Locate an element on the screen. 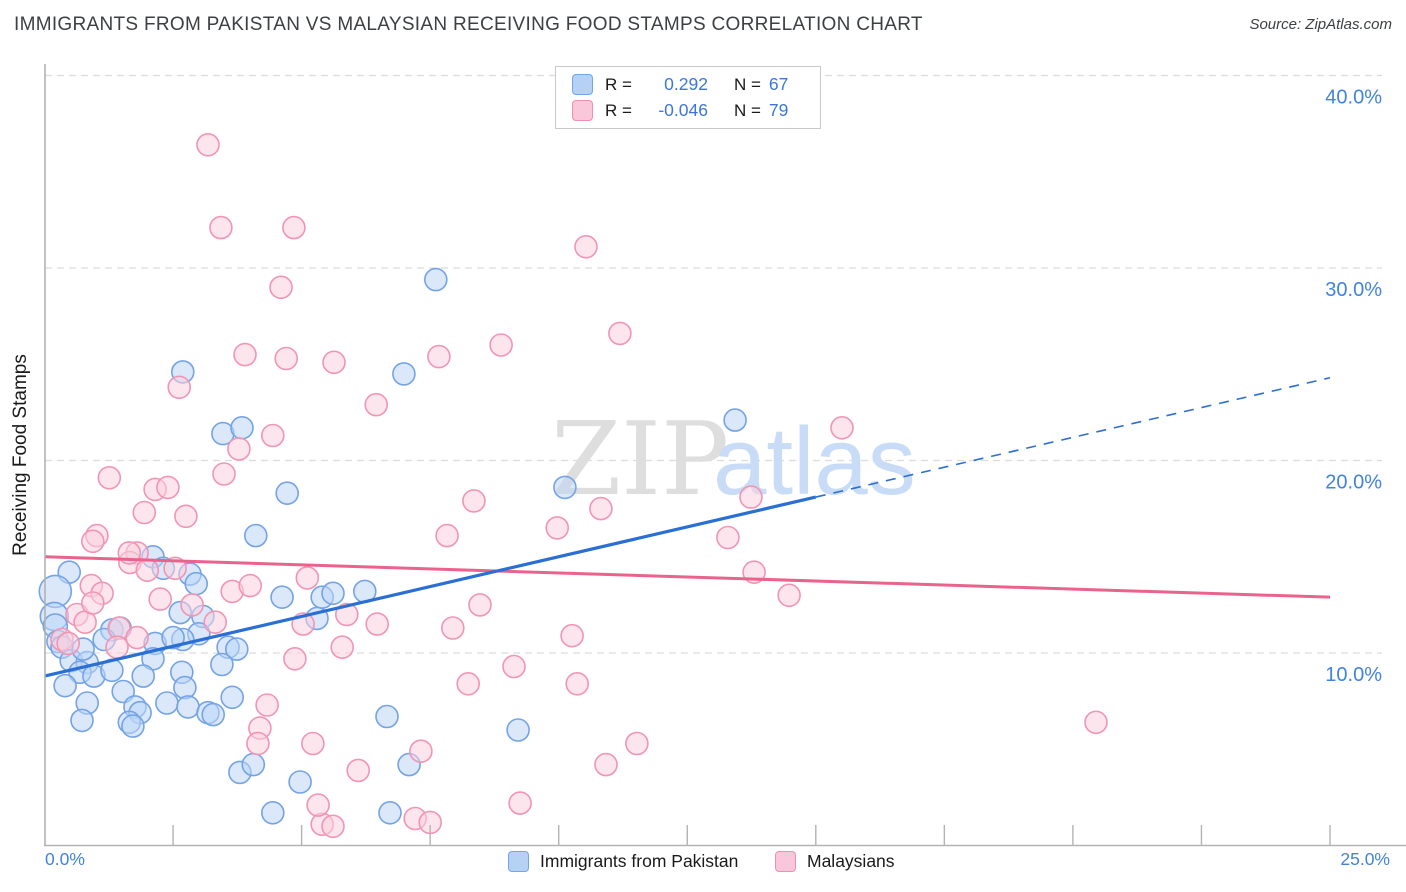  legend-item-pakistan: Immigrants from Pakistan is located at coordinates (623, 861).